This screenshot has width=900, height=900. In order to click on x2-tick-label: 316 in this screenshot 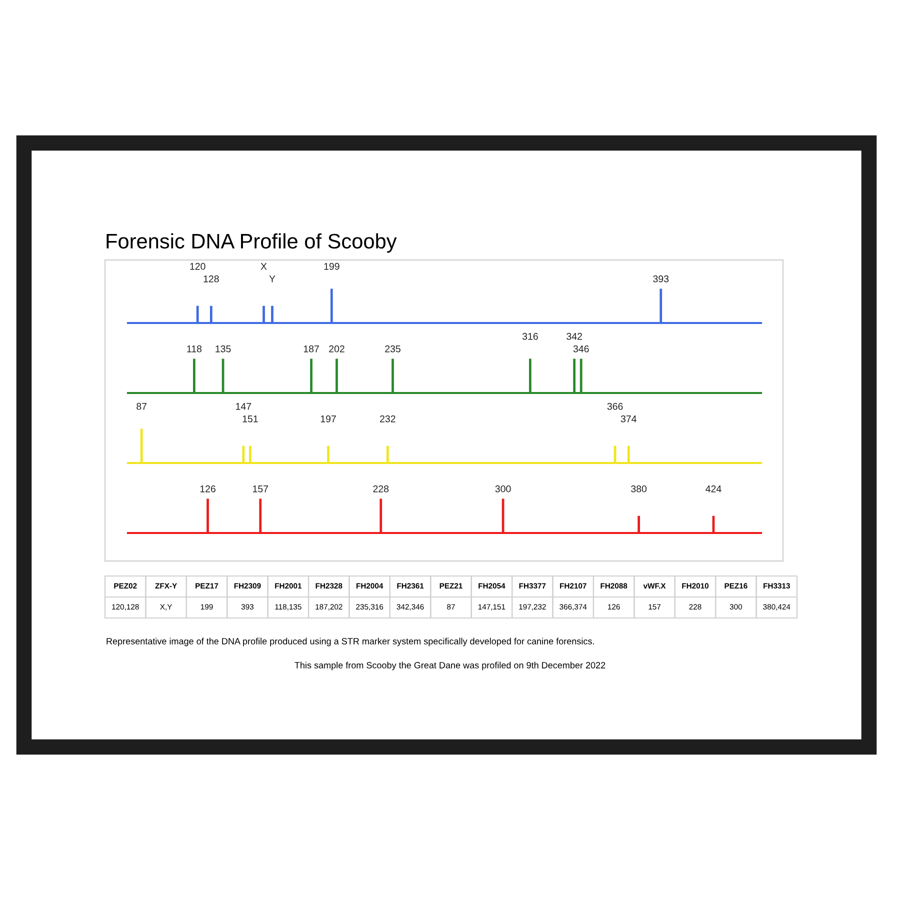, I will do `click(530, 336)`.